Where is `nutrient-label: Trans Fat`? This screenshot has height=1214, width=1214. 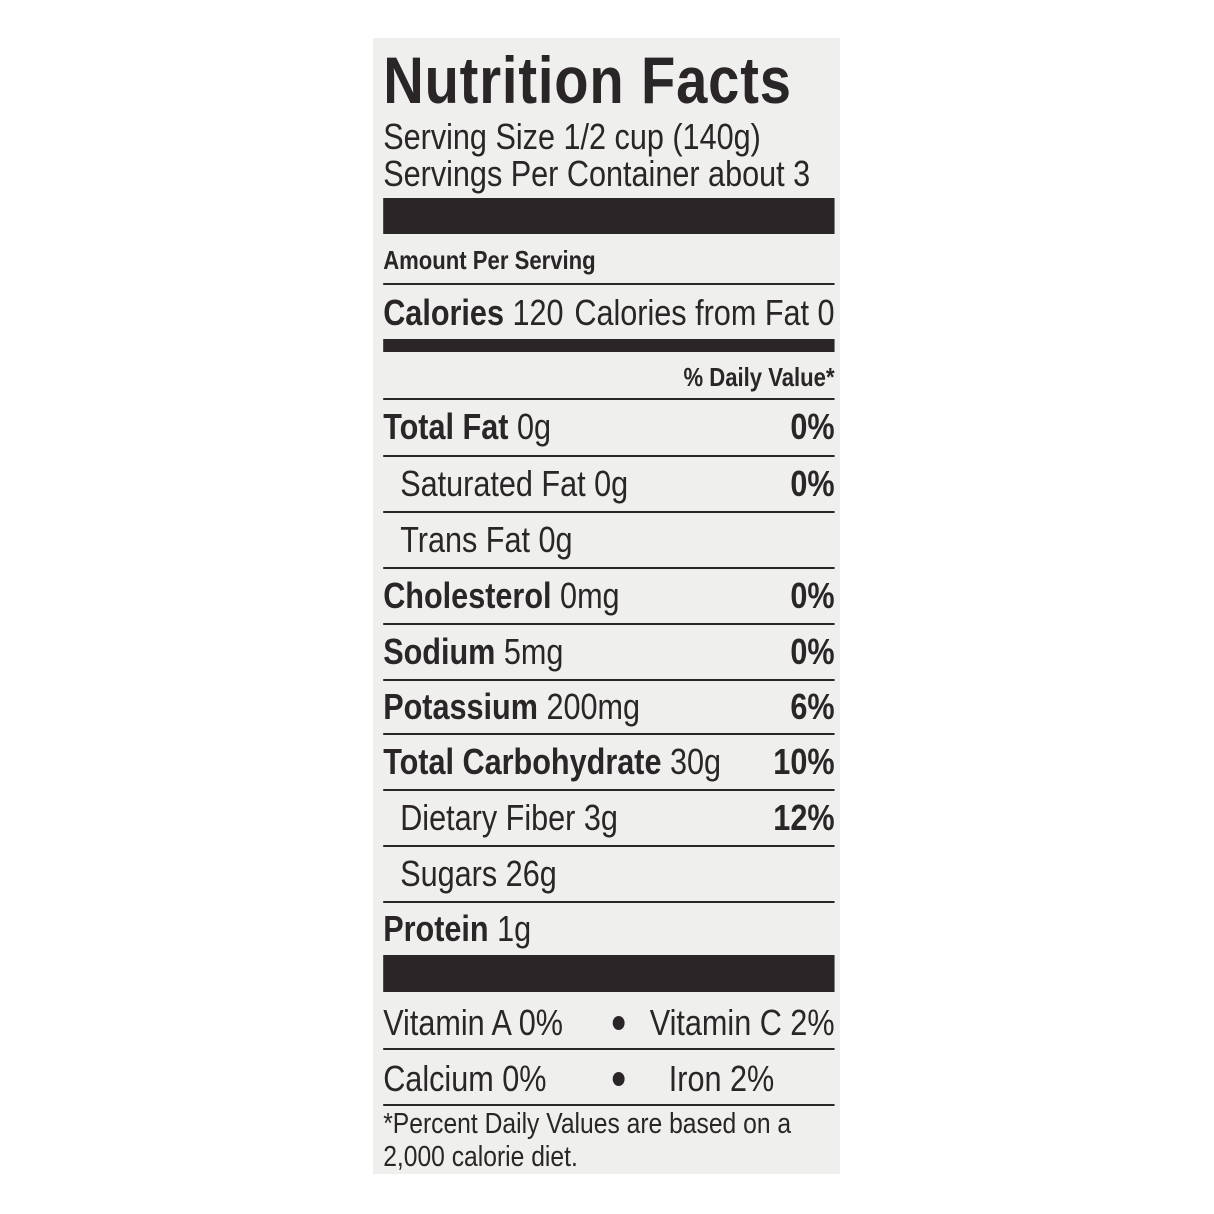 nutrient-label: Trans Fat is located at coordinates (465, 539).